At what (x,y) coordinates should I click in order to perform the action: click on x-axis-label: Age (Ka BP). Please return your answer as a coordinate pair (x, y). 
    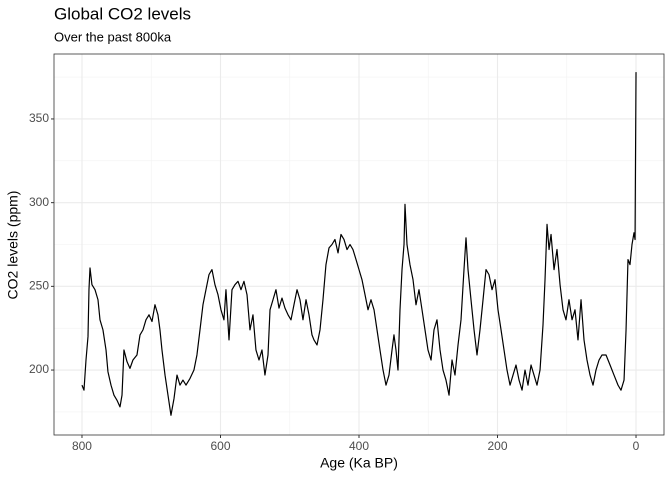
    Looking at the image, I should click on (359, 463).